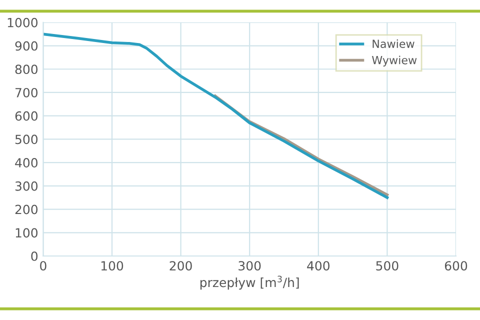 The height and width of the screenshot is (320, 480). I want to click on y-tick-label: 200, so click(26, 209).